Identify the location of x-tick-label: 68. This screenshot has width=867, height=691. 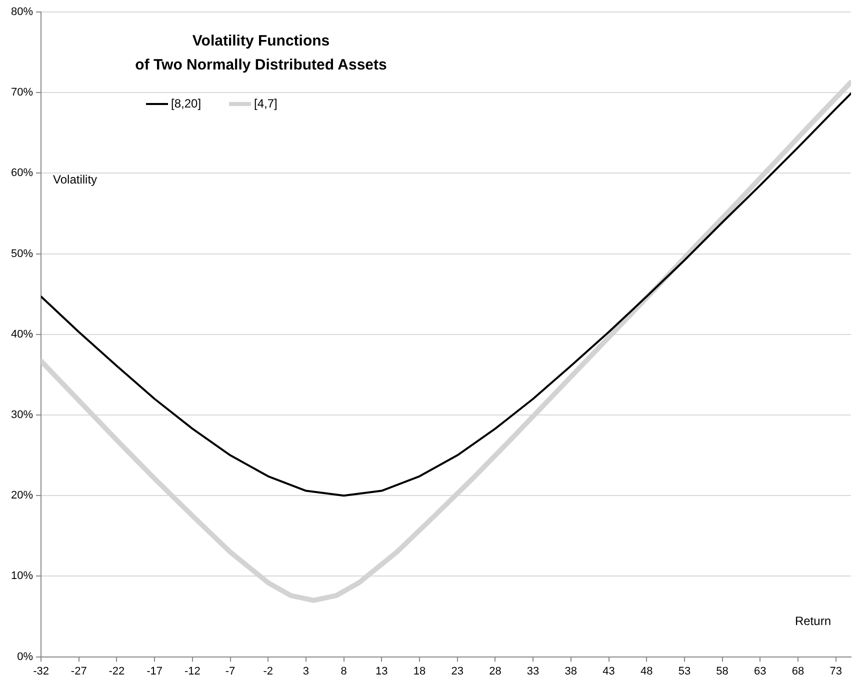
(798, 671).